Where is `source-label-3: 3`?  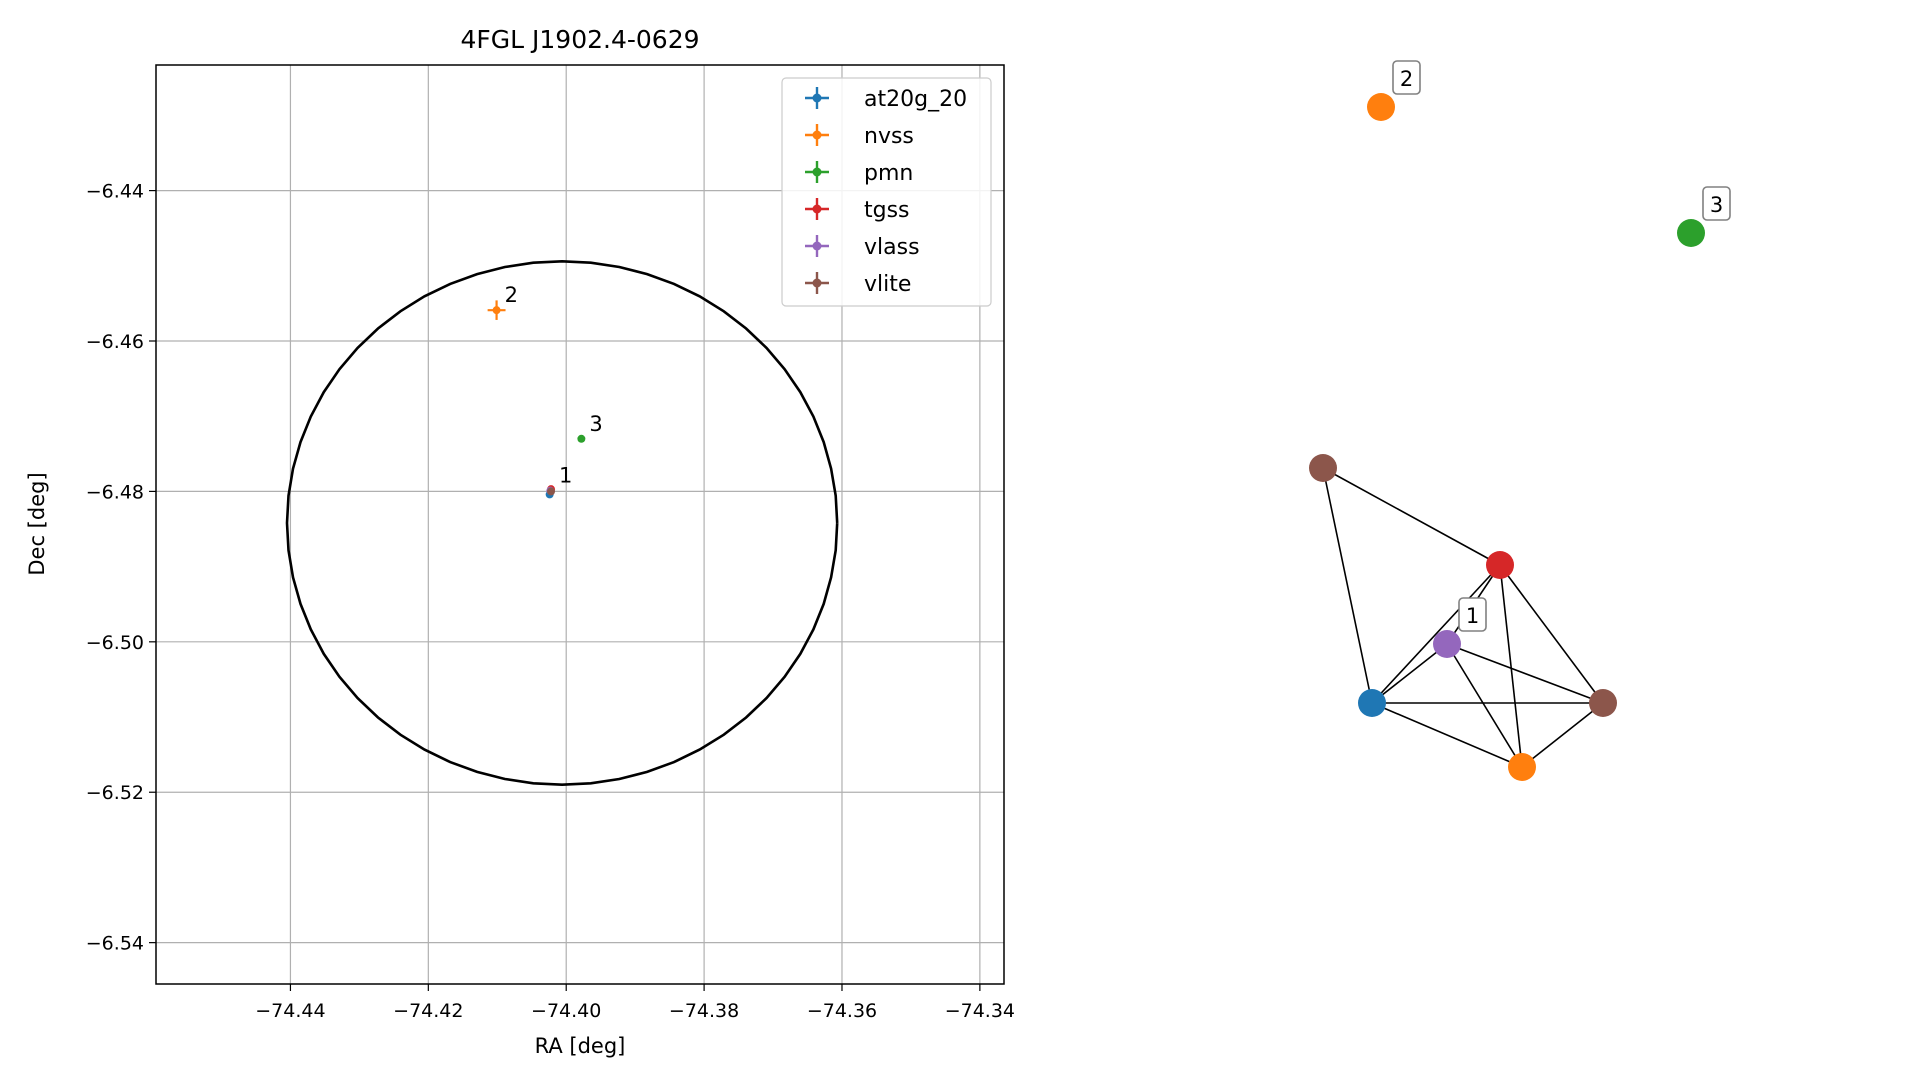
source-label-3: 3 is located at coordinates (595, 424).